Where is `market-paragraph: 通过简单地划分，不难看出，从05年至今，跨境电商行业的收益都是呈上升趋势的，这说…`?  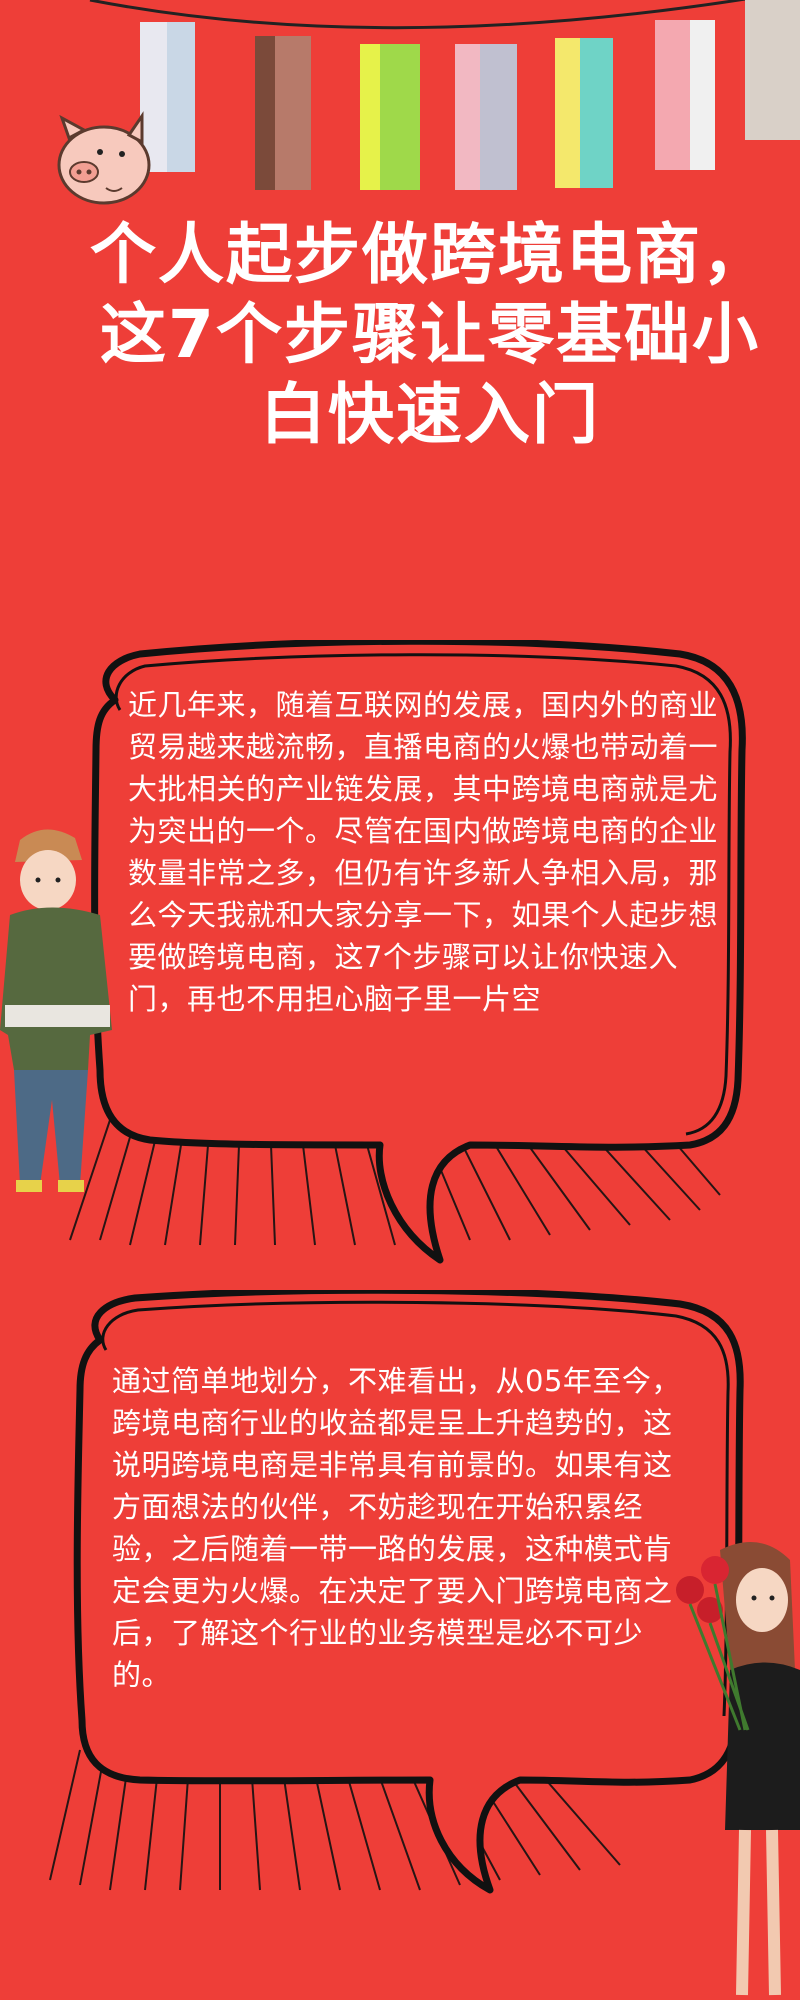 market-paragraph: 通过简单地划分，不难看出，从05年至今，跨境电商行业的收益都是呈上升趋势的，这说… is located at coordinates (396, 1528).